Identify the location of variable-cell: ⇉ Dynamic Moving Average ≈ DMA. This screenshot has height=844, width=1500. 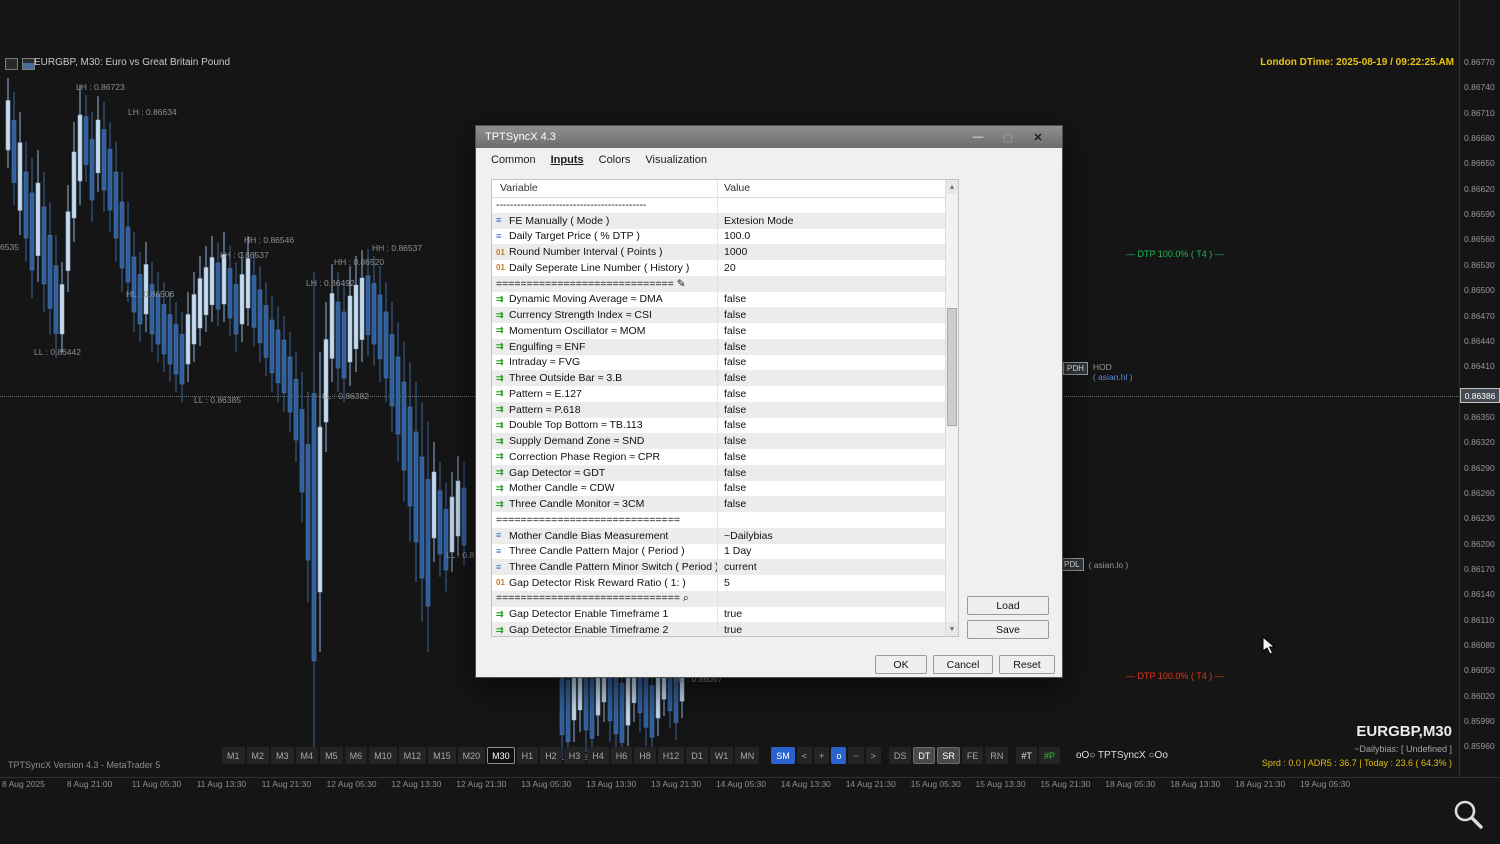
(605, 299).